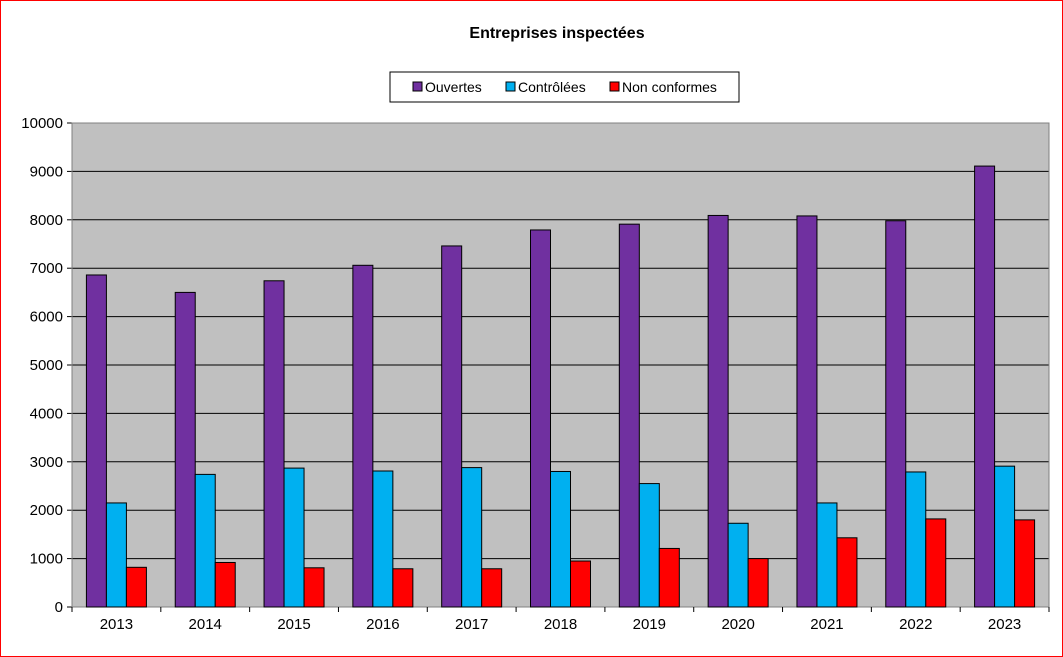 This screenshot has height=657, width=1063. What do you see at coordinates (492, 588) in the screenshot?
I see `bar-non-conformes-2017` at bounding box center [492, 588].